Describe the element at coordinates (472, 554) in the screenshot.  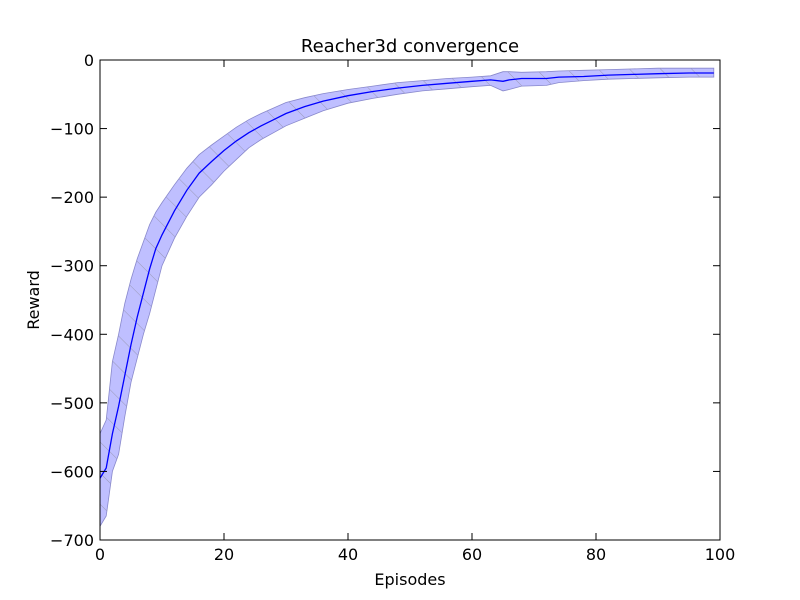
I see `x-tick-label: 60` at that location.